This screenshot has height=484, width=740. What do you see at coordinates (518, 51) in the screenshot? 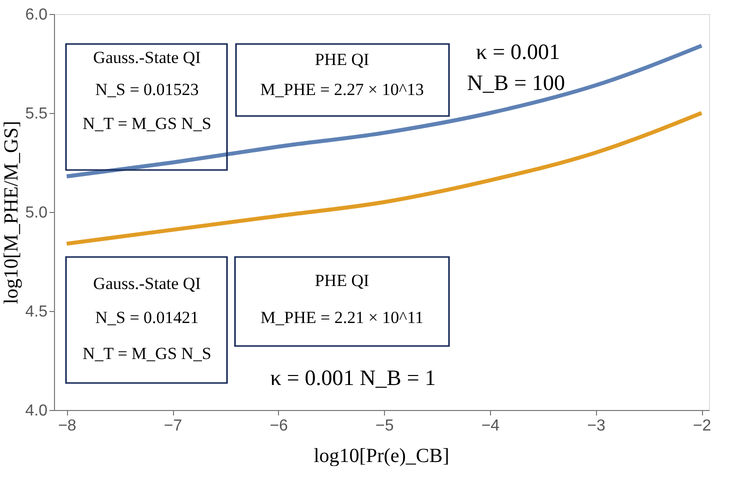
I see `annotation: κ = 0.001` at bounding box center [518, 51].